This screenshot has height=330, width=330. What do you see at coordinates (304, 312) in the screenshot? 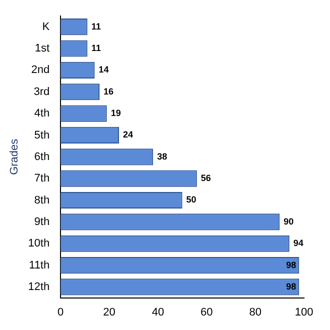
I see `x-tick-label: 100` at bounding box center [304, 312].